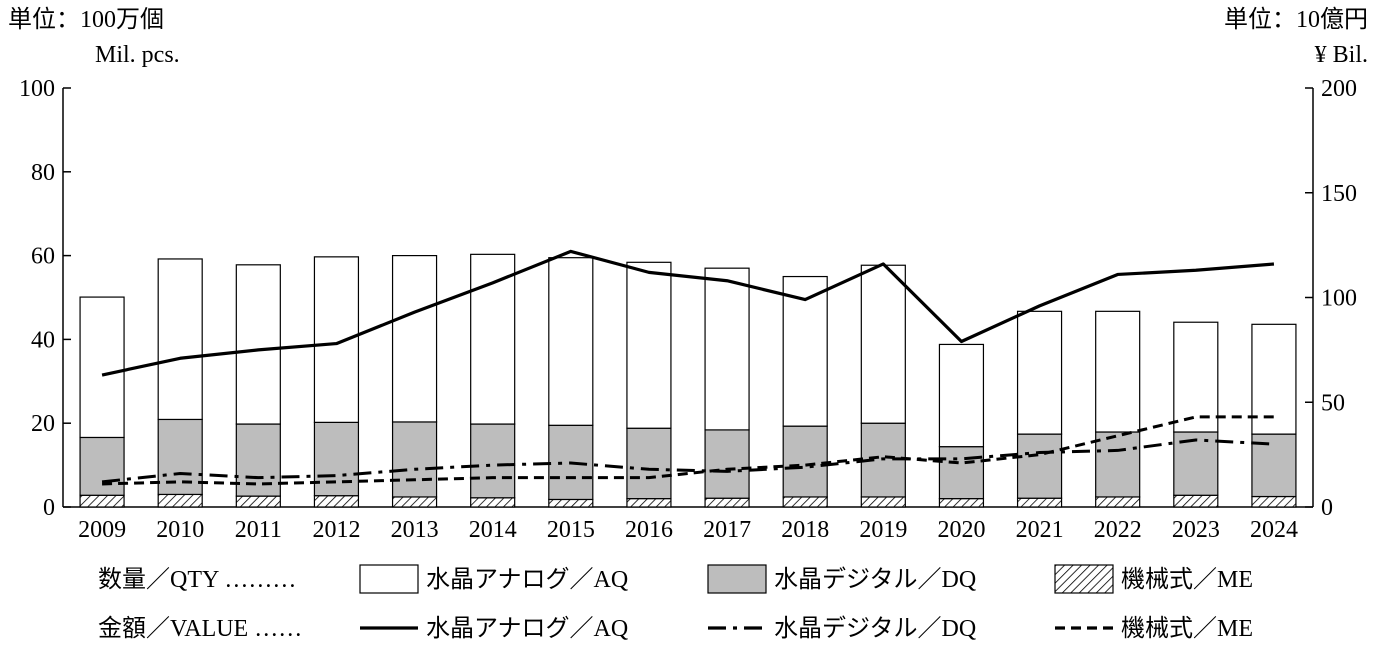 This screenshot has height=646, width=1376. Describe the element at coordinates (389, 579) in the screenshot. I see `legend-swatch-bar-aq` at that location.